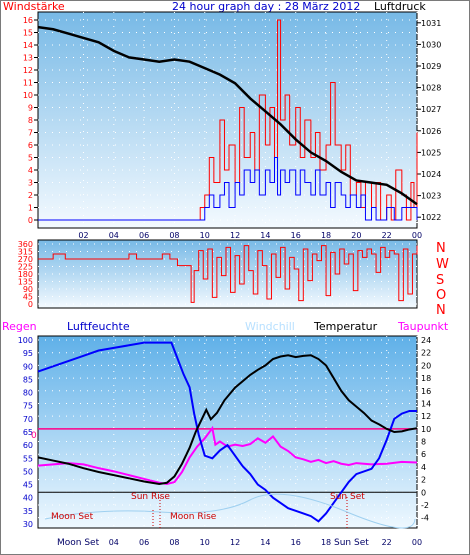  I want to click on humidity-tick-label: 85, so click(28, 379).